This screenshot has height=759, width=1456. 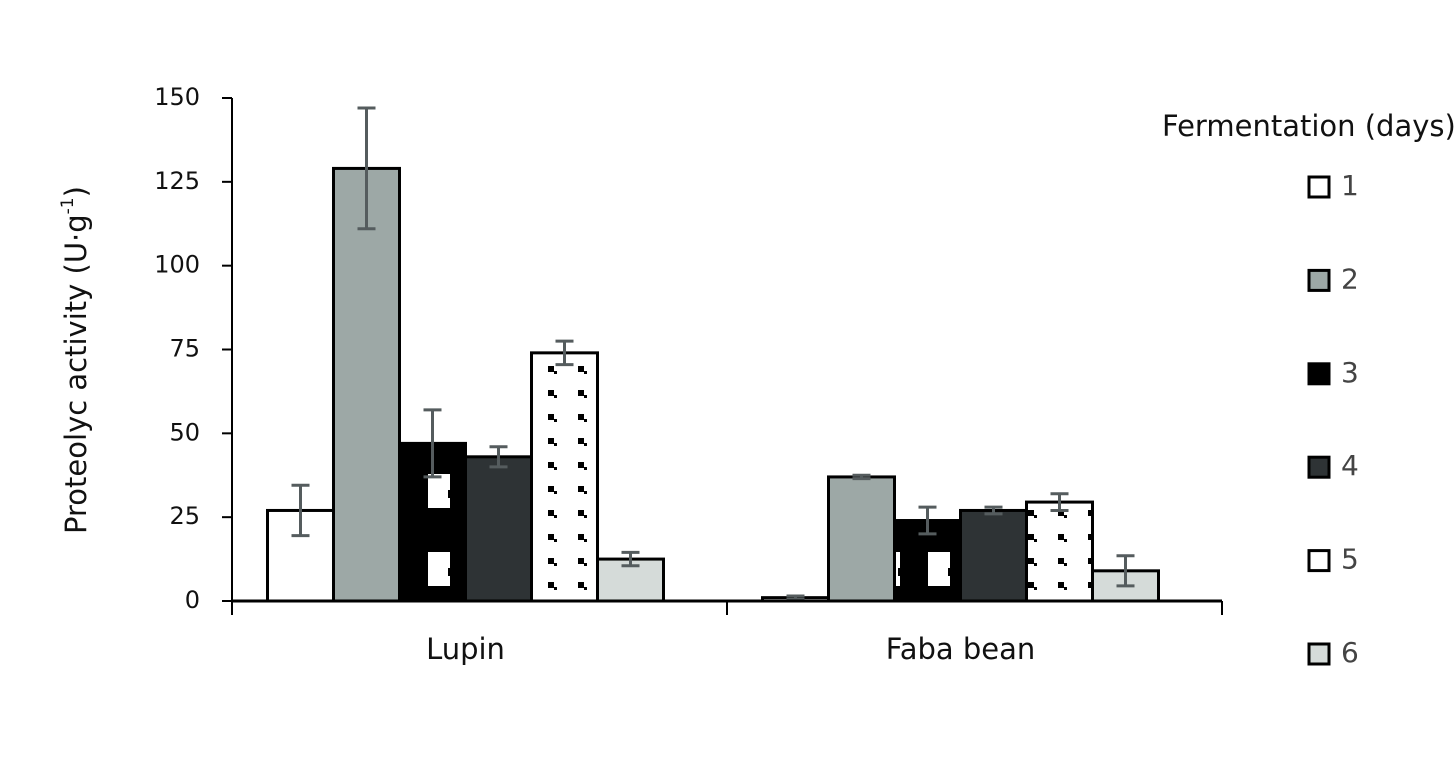 What do you see at coordinates (177, 181) in the screenshot?
I see `y-tick-label: 125` at bounding box center [177, 181].